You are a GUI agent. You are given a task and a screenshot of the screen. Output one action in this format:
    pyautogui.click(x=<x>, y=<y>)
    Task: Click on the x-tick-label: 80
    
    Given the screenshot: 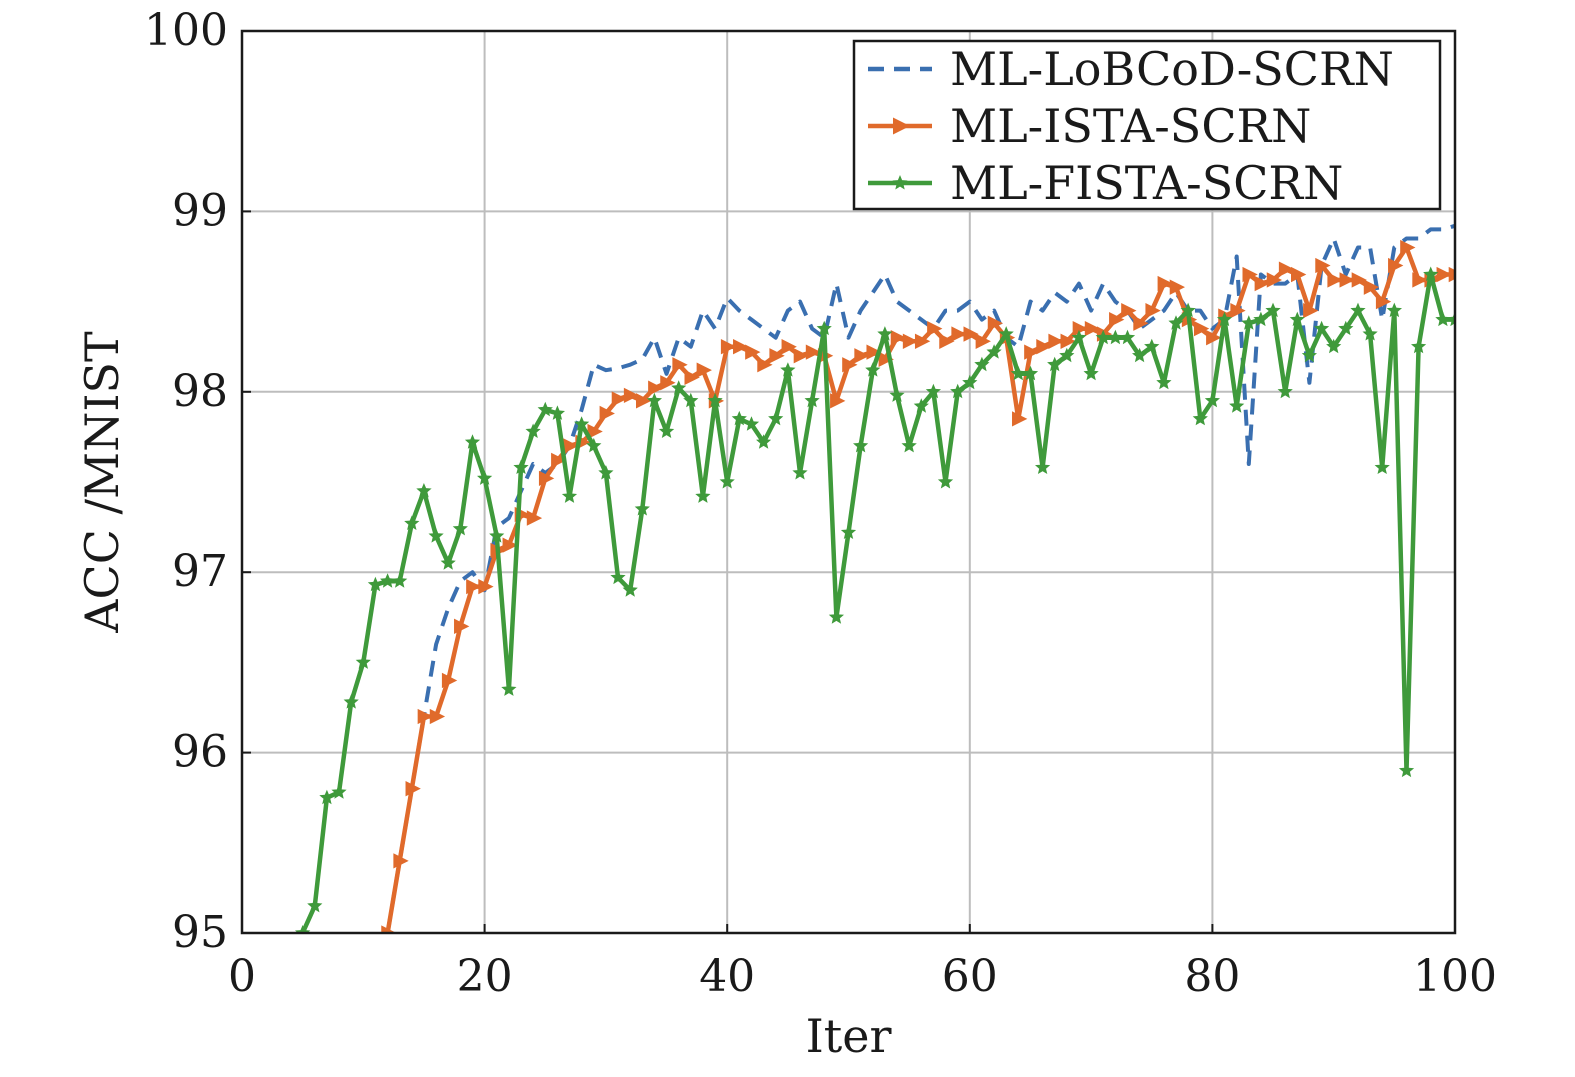 What is the action you would take?
    pyautogui.click(x=1212, y=976)
    